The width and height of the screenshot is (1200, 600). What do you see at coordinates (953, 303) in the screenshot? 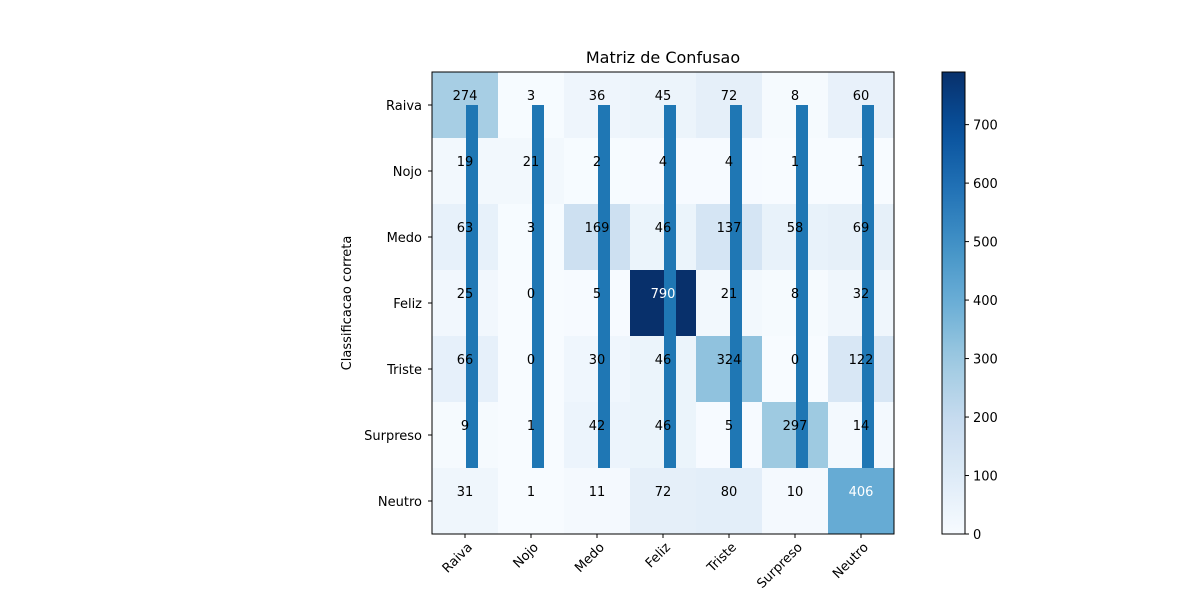
I see `colorbar-frame` at bounding box center [953, 303].